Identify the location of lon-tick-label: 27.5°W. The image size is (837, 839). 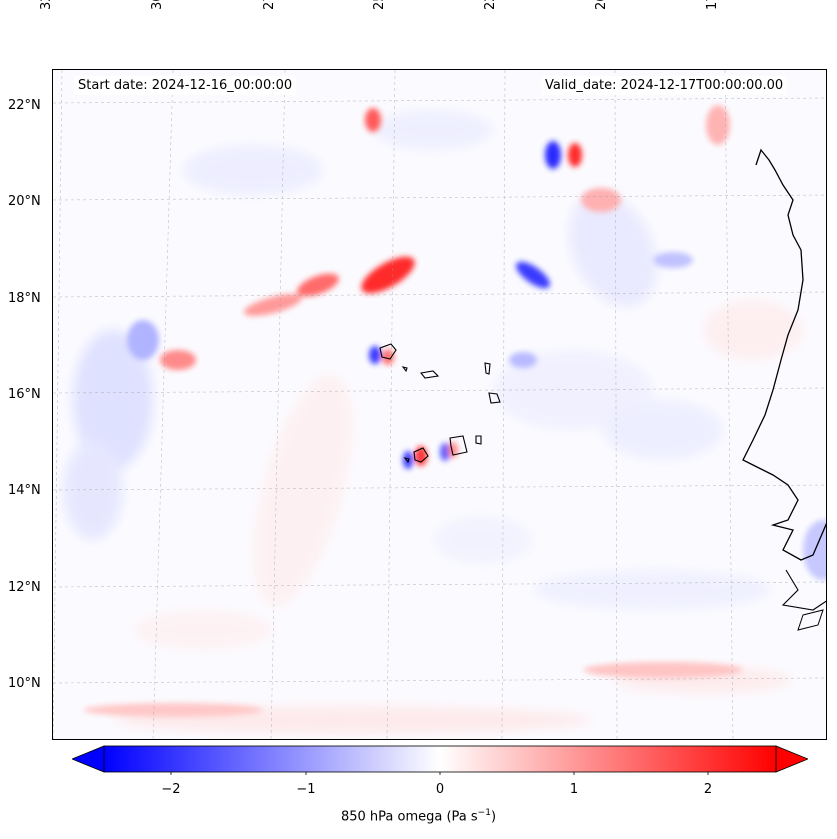
(269, 5).